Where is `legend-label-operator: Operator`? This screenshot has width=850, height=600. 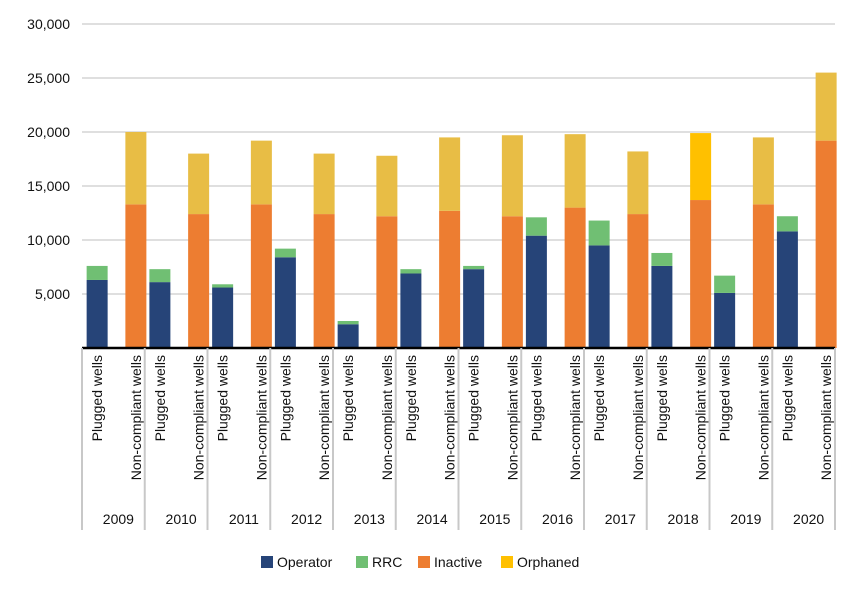
legend-label-operator: Operator is located at coordinates (305, 562).